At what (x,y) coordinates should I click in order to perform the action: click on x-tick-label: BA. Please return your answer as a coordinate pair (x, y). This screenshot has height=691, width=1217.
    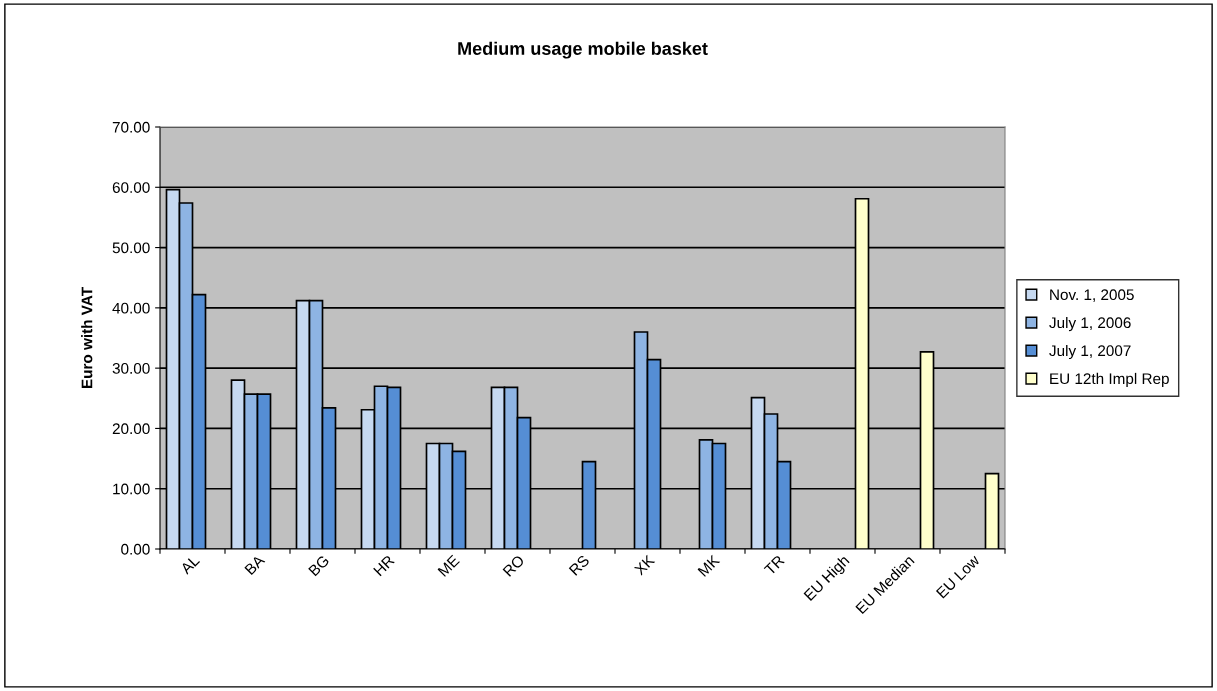
    Looking at the image, I should click on (255, 565).